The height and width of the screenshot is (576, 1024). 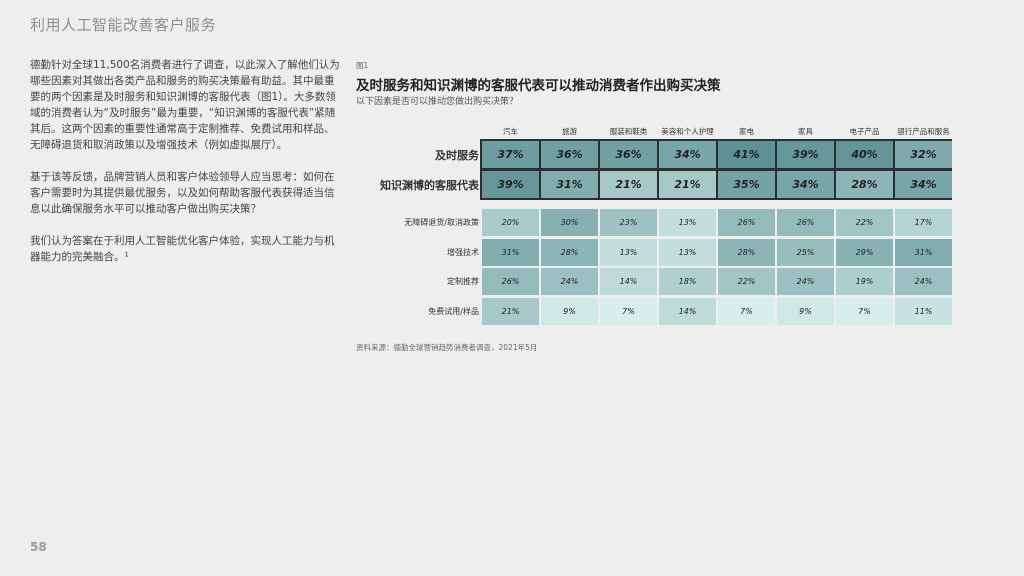 What do you see at coordinates (447, 347) in the screenshot?
I see `figure-source: 资料来源：德勤全球营销趋势消费者调查，2021年5月` at bounding box center [447, 347].